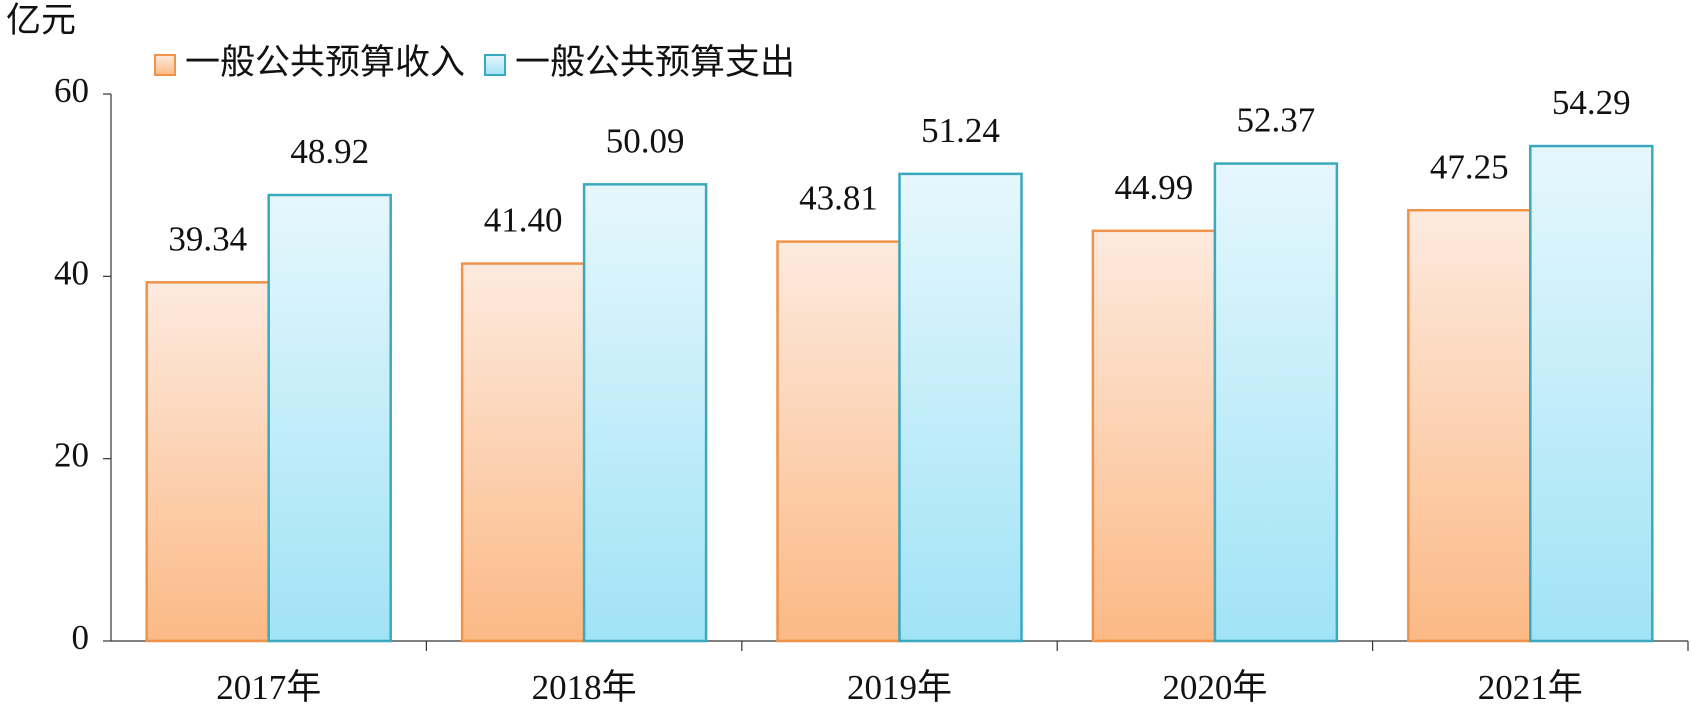 This screenshot has width=1691, height=721. Describe the element at coordinates (838, 198) in the screenshot. I see `value-label: 43.81` at that location.